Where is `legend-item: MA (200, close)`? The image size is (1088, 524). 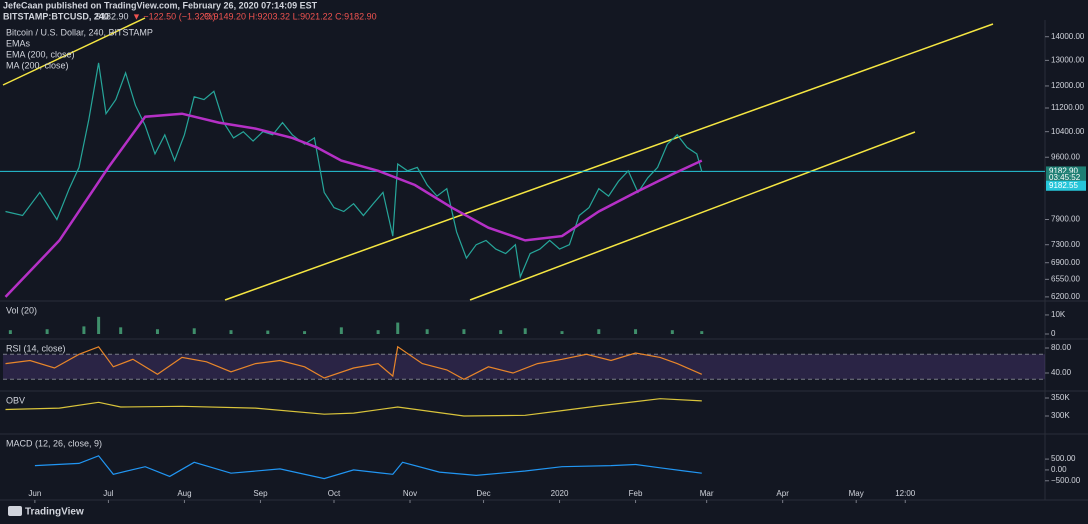 legend-item: MA (200, close) is located at coordinates (37, 65).